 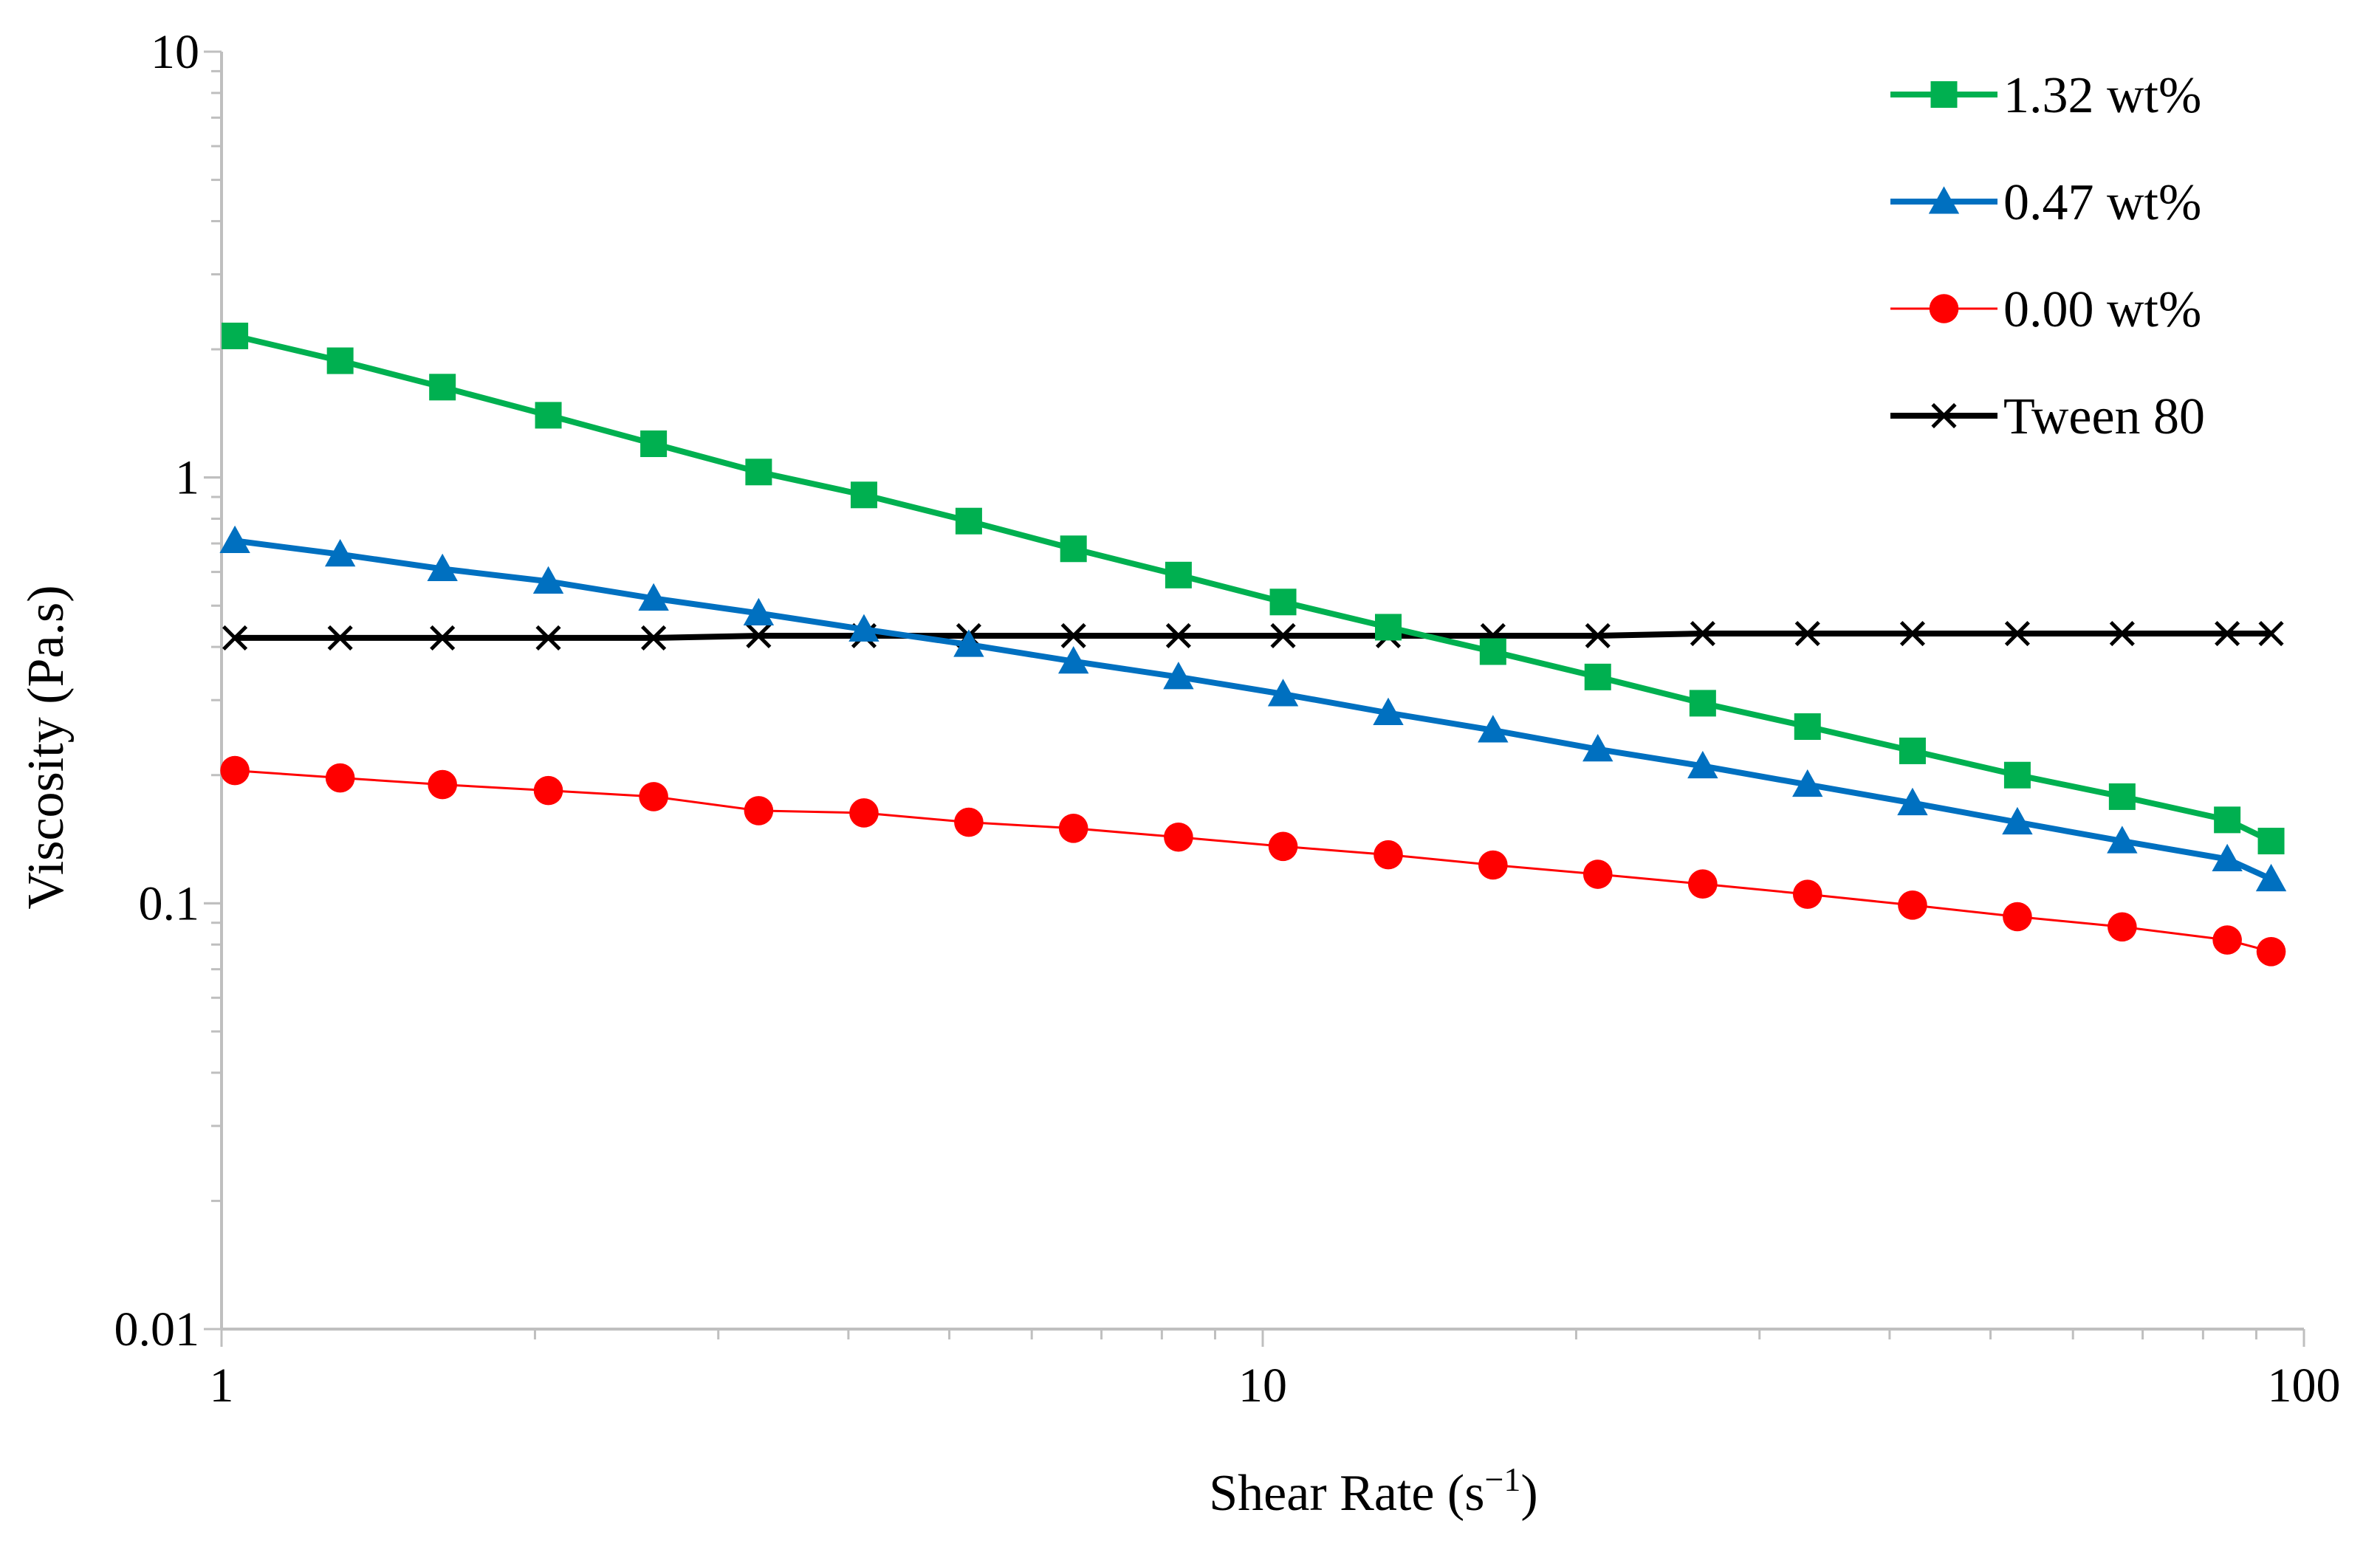 What do you see at coordinates (187, 478) in the screenshot?
I see `y-tick-label: 1` at bounding box center [187, 478].